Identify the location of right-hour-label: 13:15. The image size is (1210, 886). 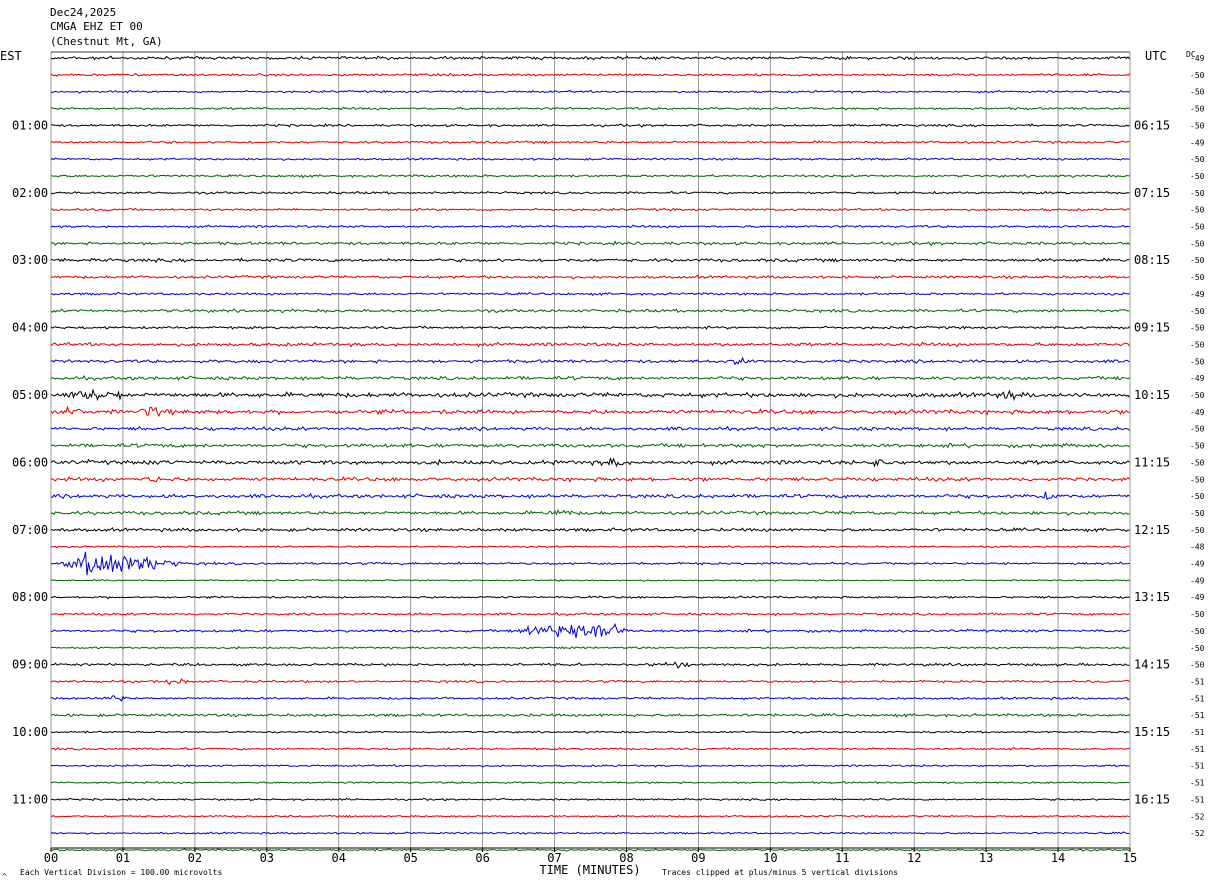
(1152, 597).